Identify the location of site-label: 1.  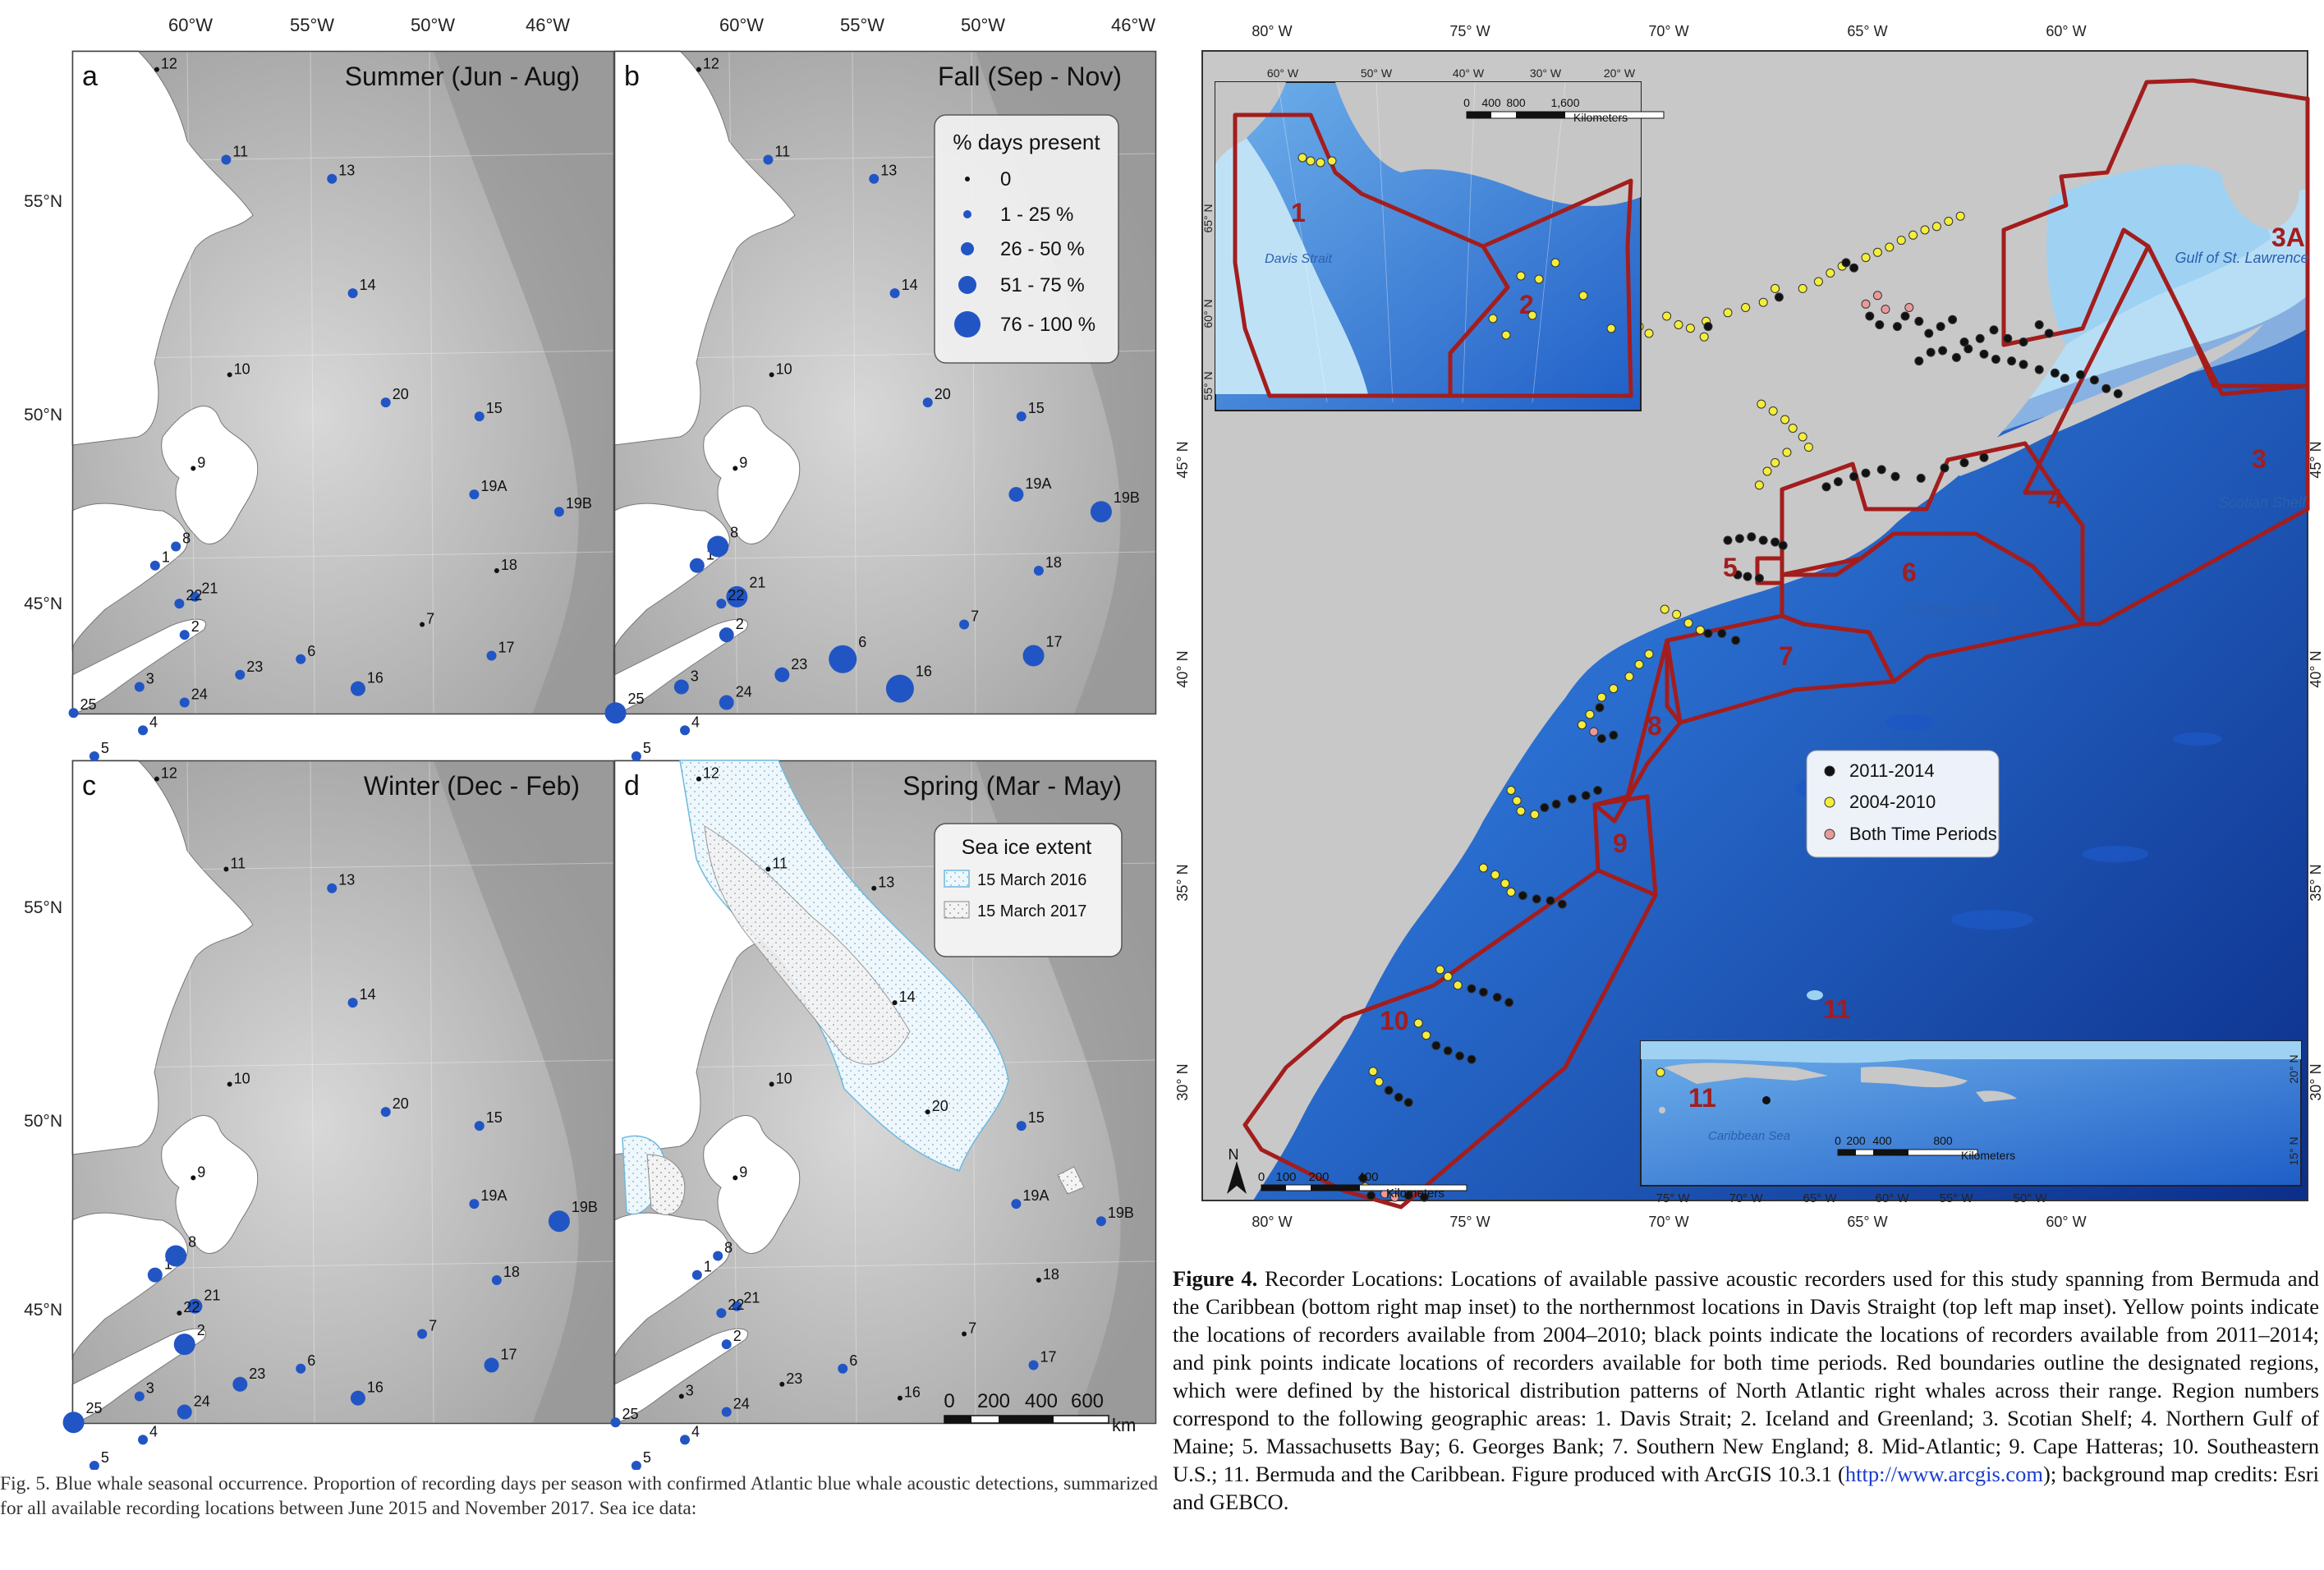
(708, 1267).